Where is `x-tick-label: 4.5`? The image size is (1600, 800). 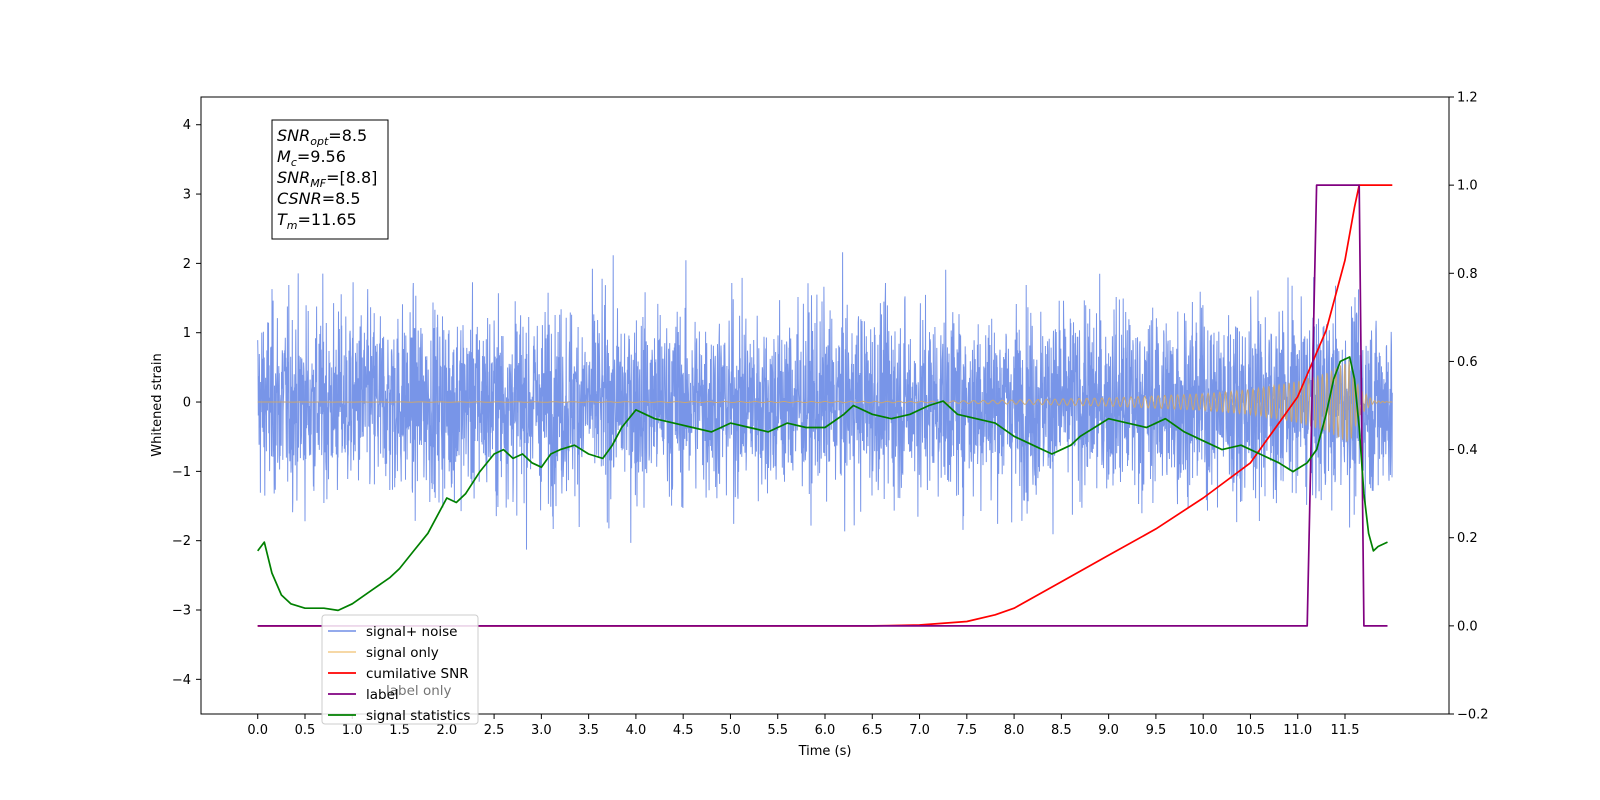
x-tick-label: 4.5 is located at coordinates (683, 730).